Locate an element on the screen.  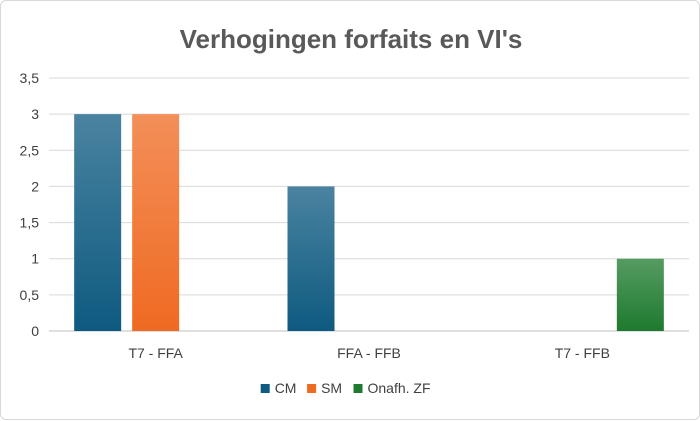
y-tick-label: 3 is located at coordinates (35, 114).